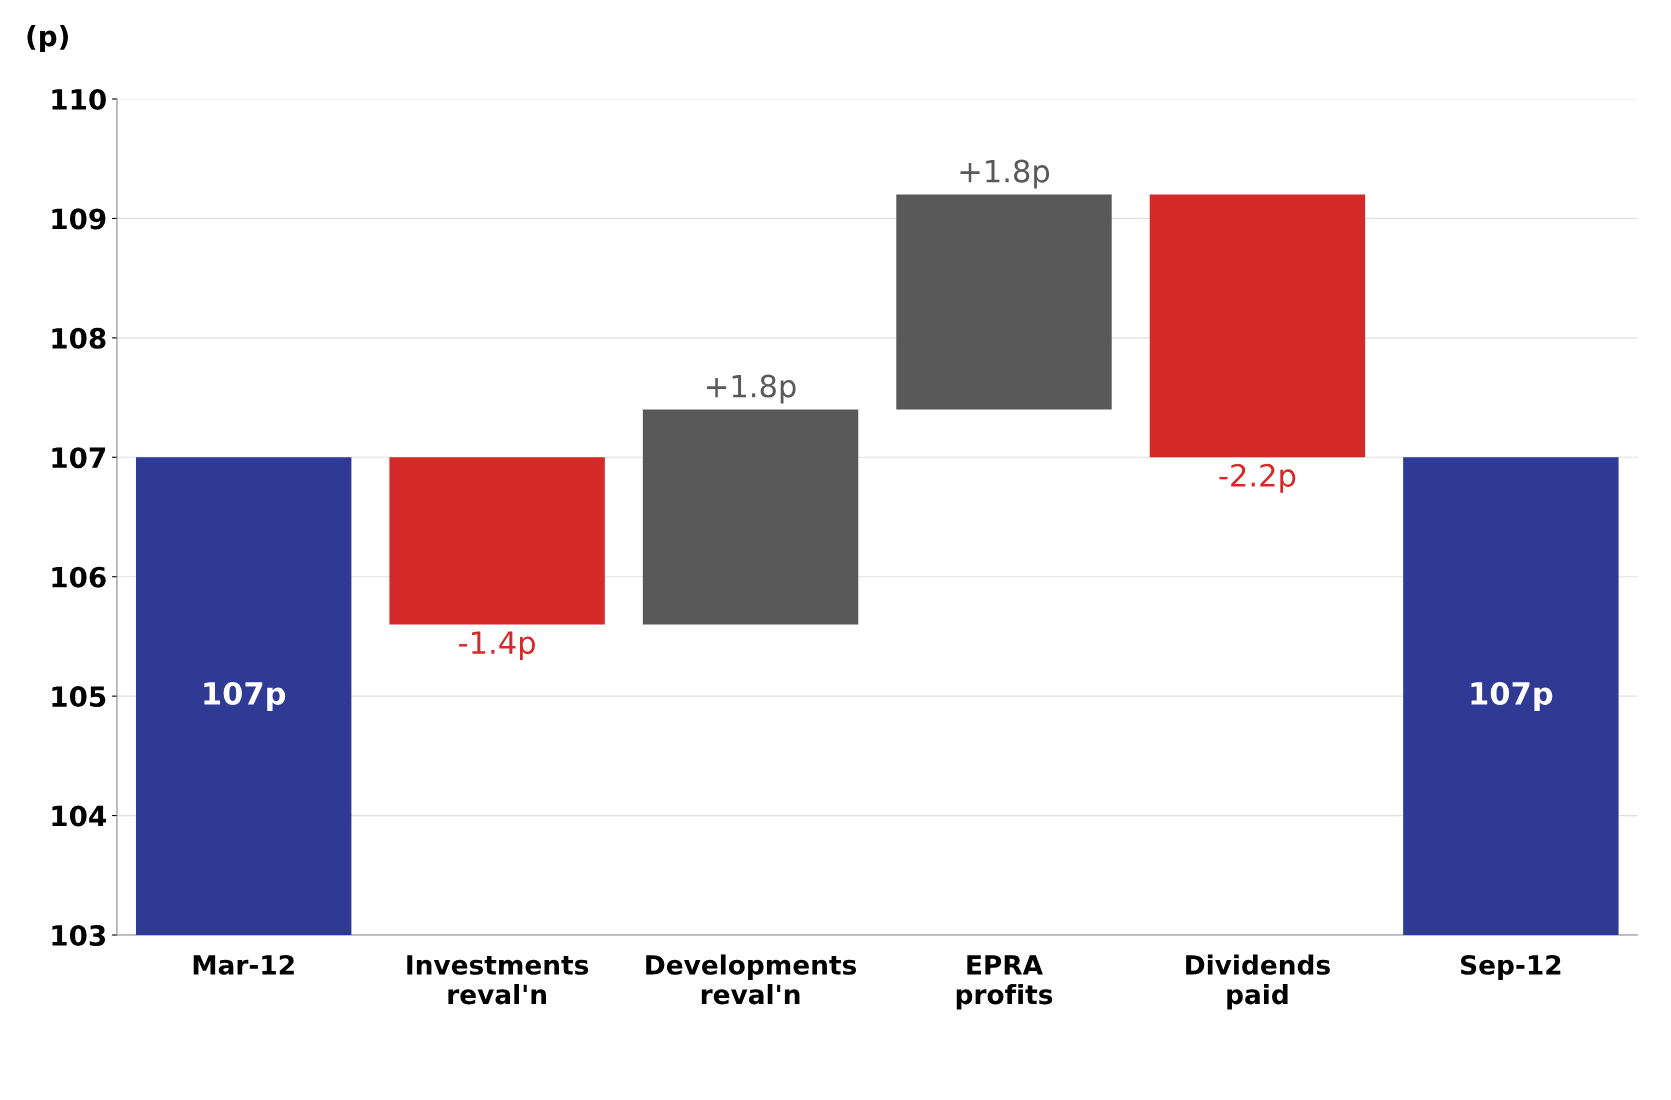 The height and width of the screenshot is (1100, 1671). I want to click on y-tick-label: 103, so click(79, 935).